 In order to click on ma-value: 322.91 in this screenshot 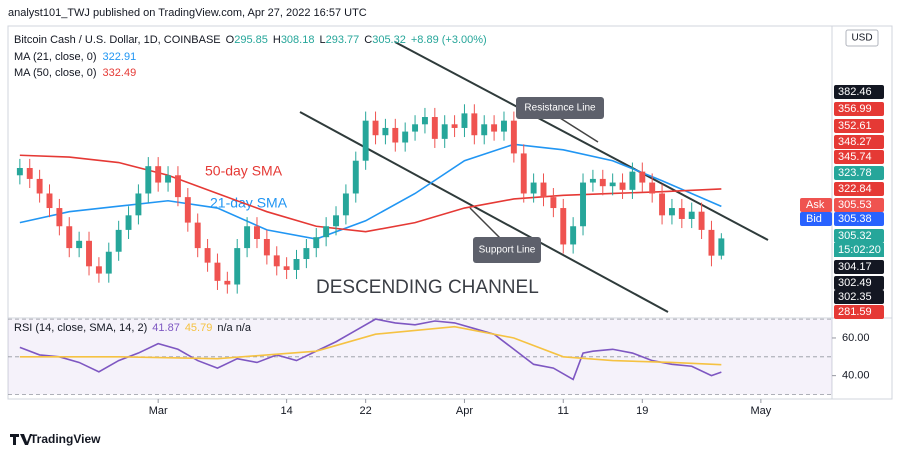, I will do `click(120, 57)`.